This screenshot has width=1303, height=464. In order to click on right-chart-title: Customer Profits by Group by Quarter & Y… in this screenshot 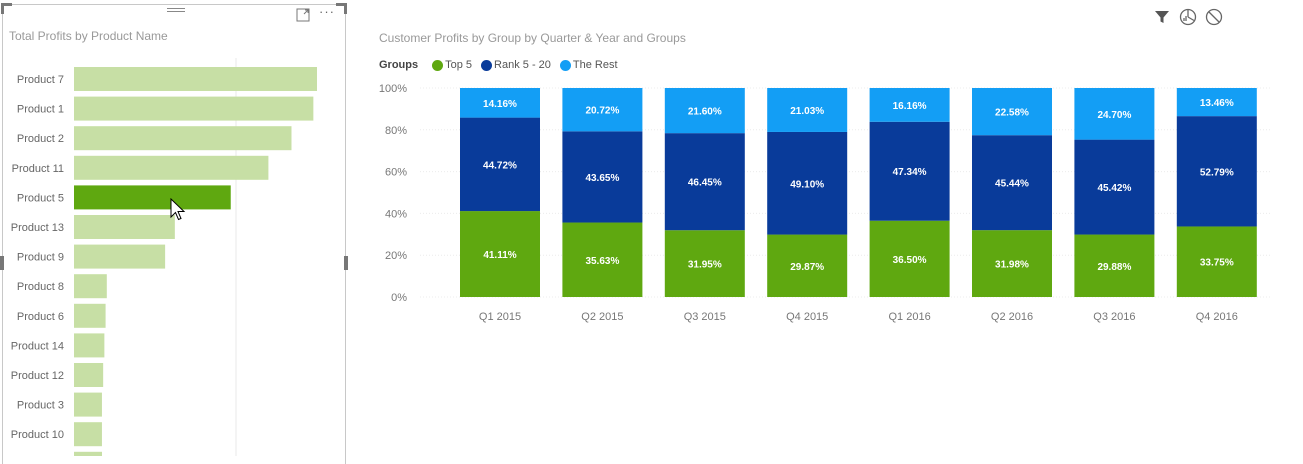, I will do `click(532, 38)`.